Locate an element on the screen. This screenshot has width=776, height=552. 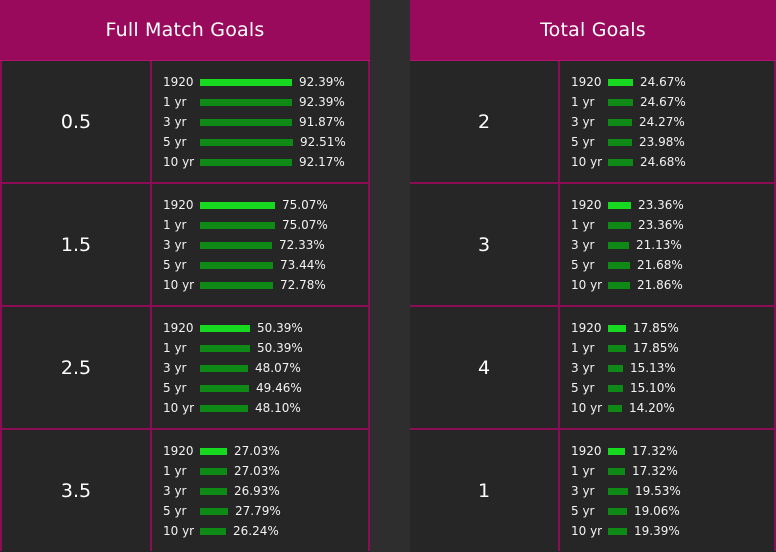
stat-line: 1920 92.39% is located at coordinates (265, 82).